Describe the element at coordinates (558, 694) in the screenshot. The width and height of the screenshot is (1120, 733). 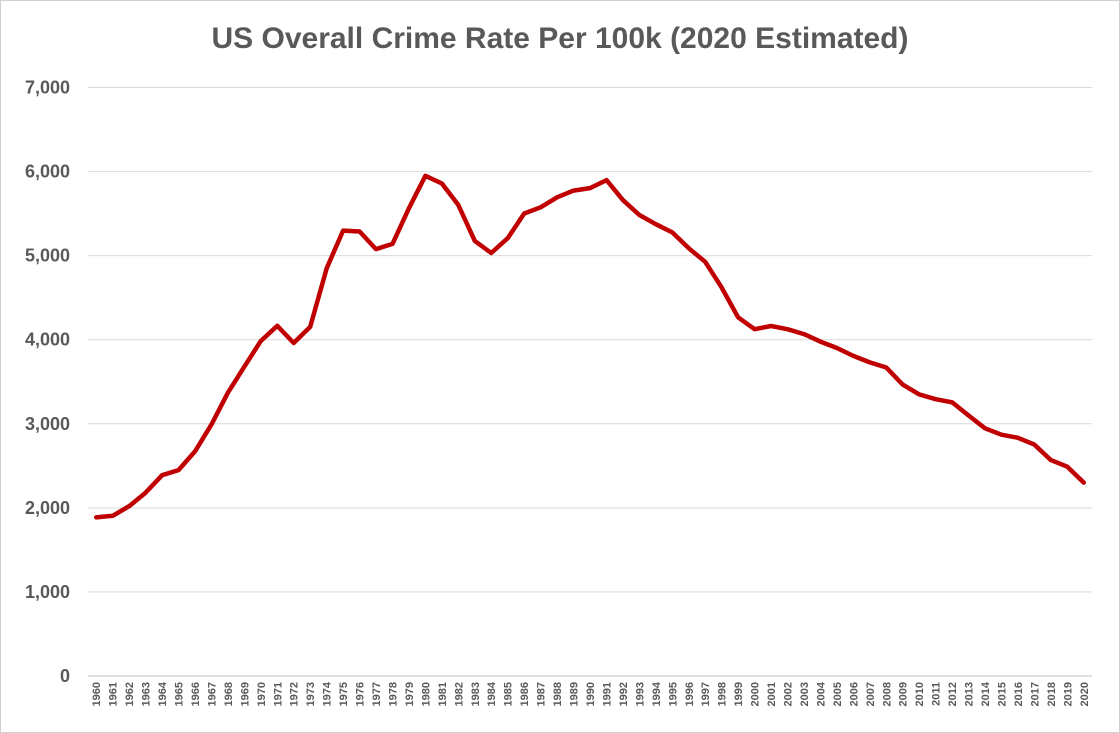
I see `x-tick-label: 1988` at that location.